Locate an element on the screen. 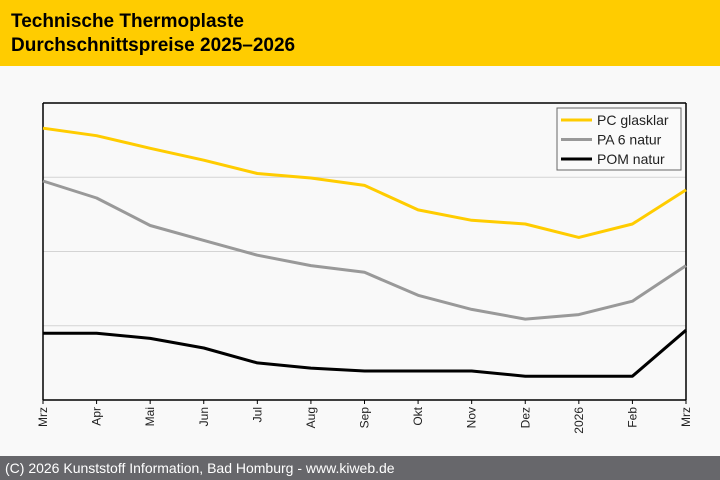 This screenshot has height=480, width=720. x-tick-label: Dez is located at coordinates (525, 417).